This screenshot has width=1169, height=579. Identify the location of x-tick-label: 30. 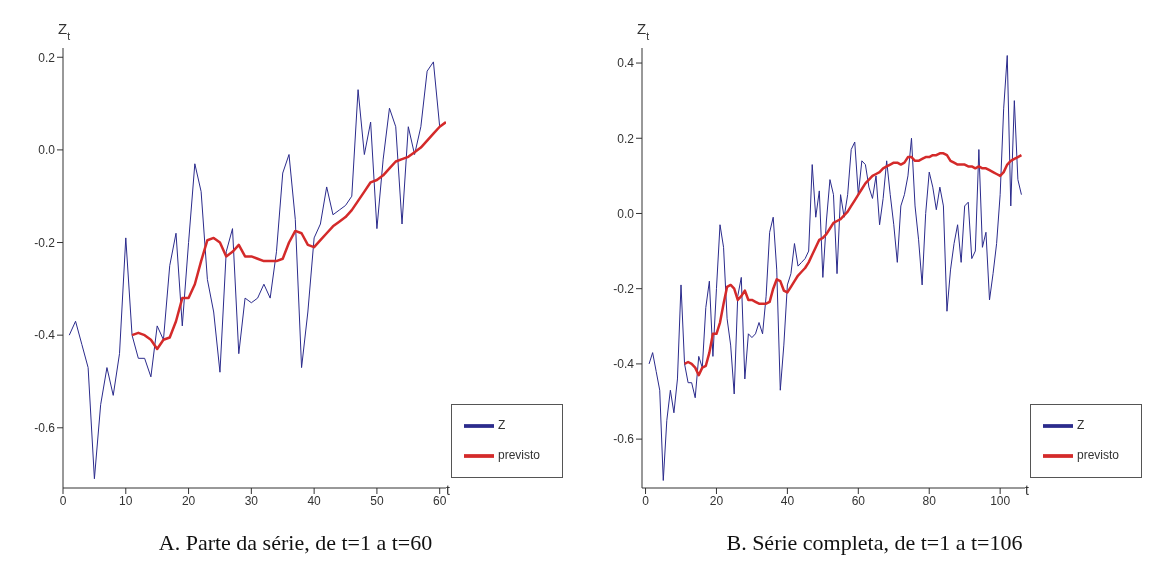
(251, 500).